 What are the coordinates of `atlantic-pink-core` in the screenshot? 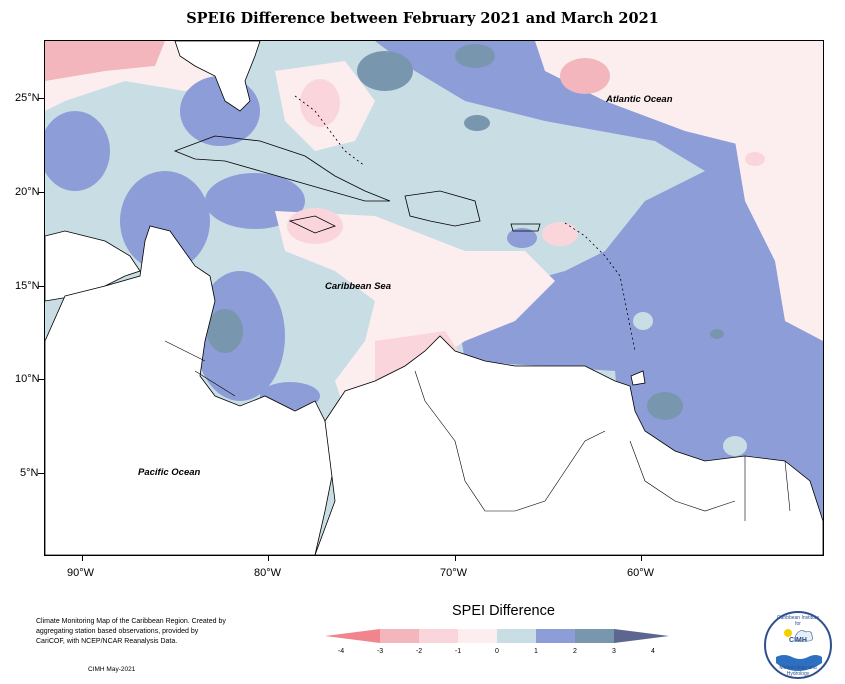 It's located at (585, 76).